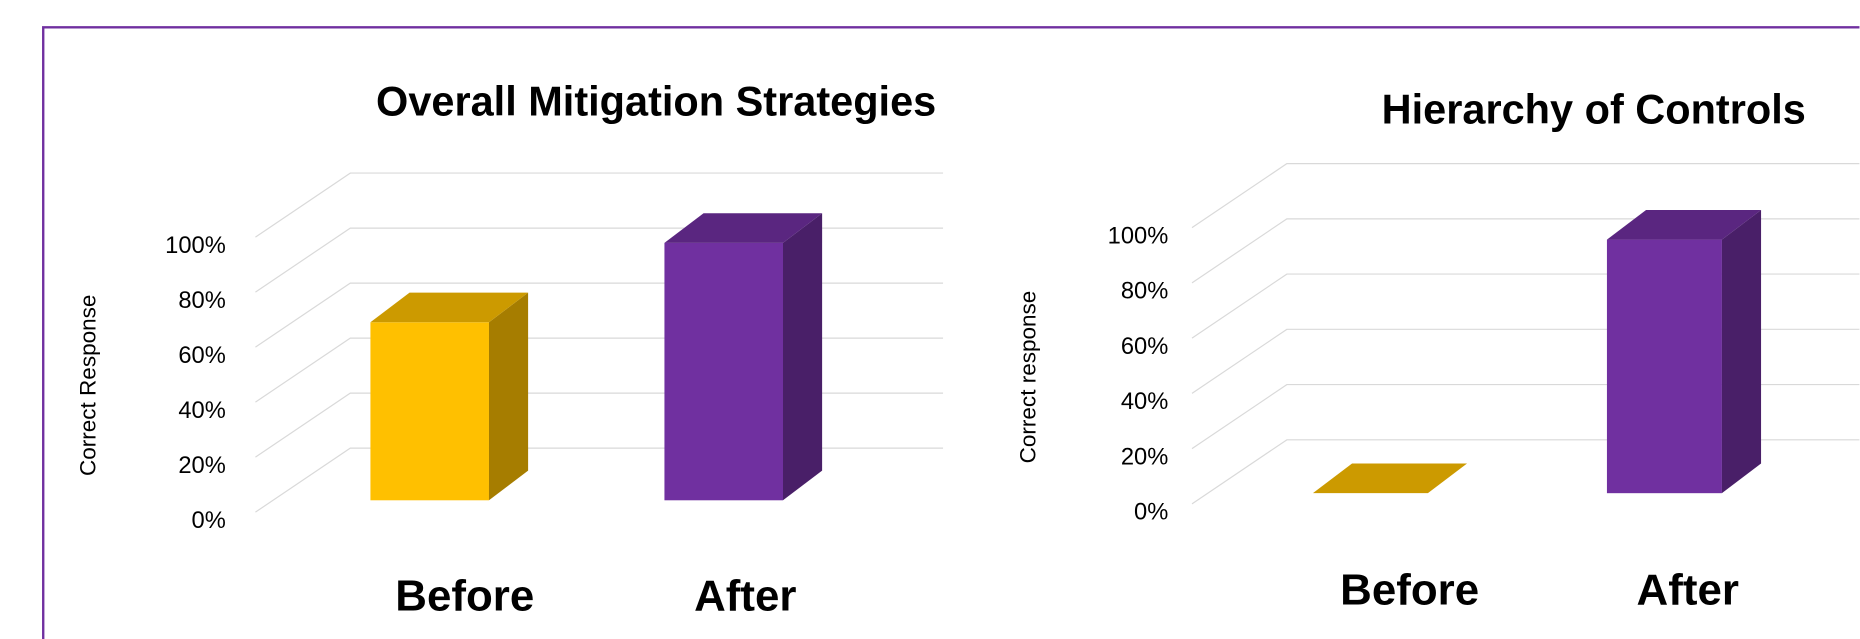  Describe the element at coordinates (1594, 109) in the screenshot. I see `chart-title: Hierarchy of Controls` at that location.